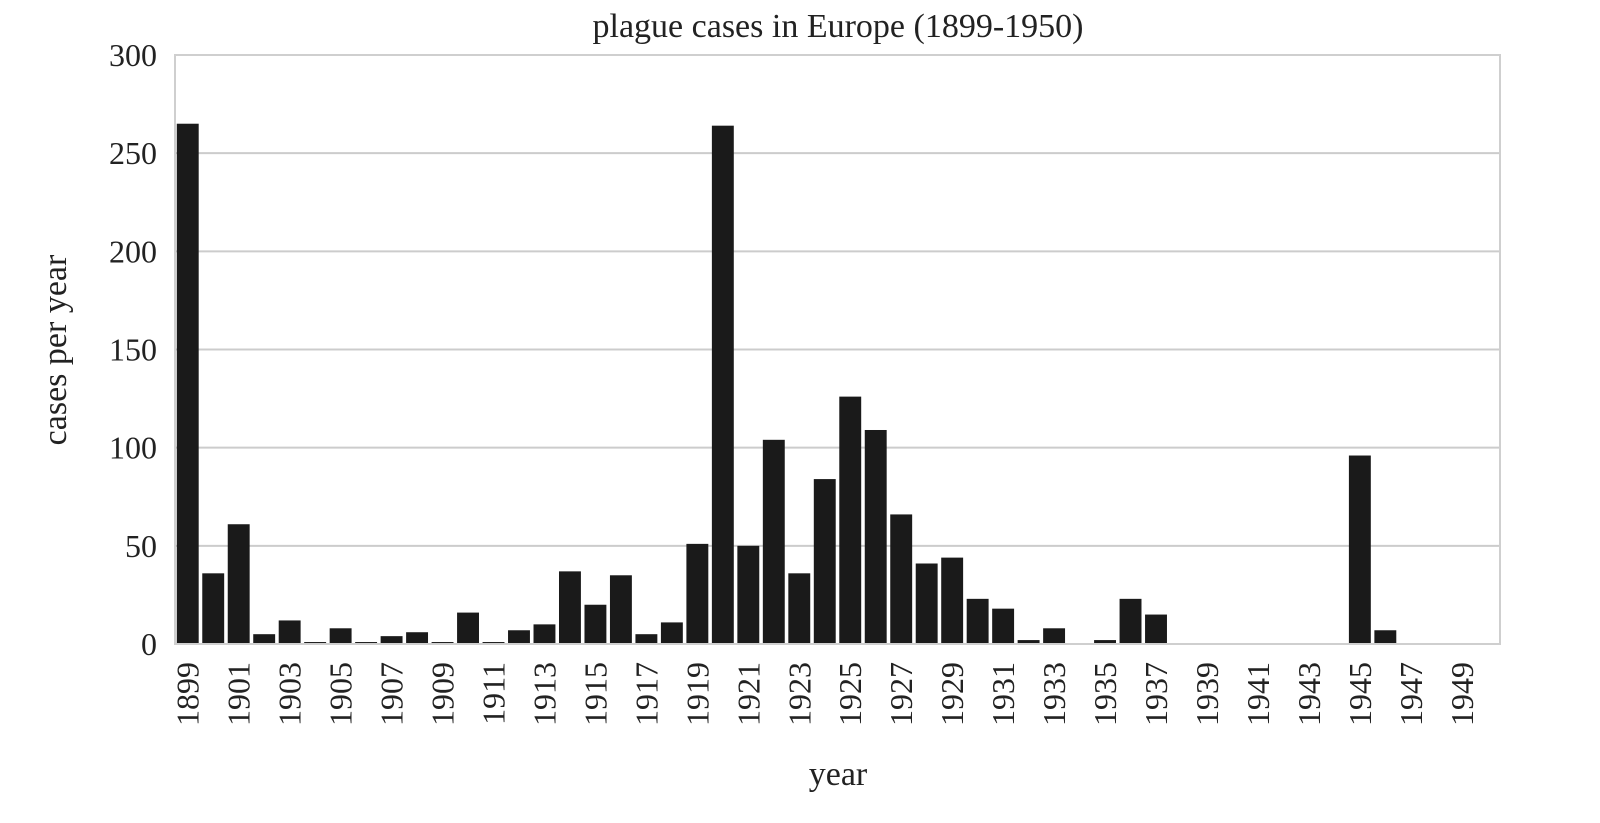 Image resolution: width=1600 pixels, height=823 pixels. I want to click on x-tick-label: 1941, so click(1258, 694).